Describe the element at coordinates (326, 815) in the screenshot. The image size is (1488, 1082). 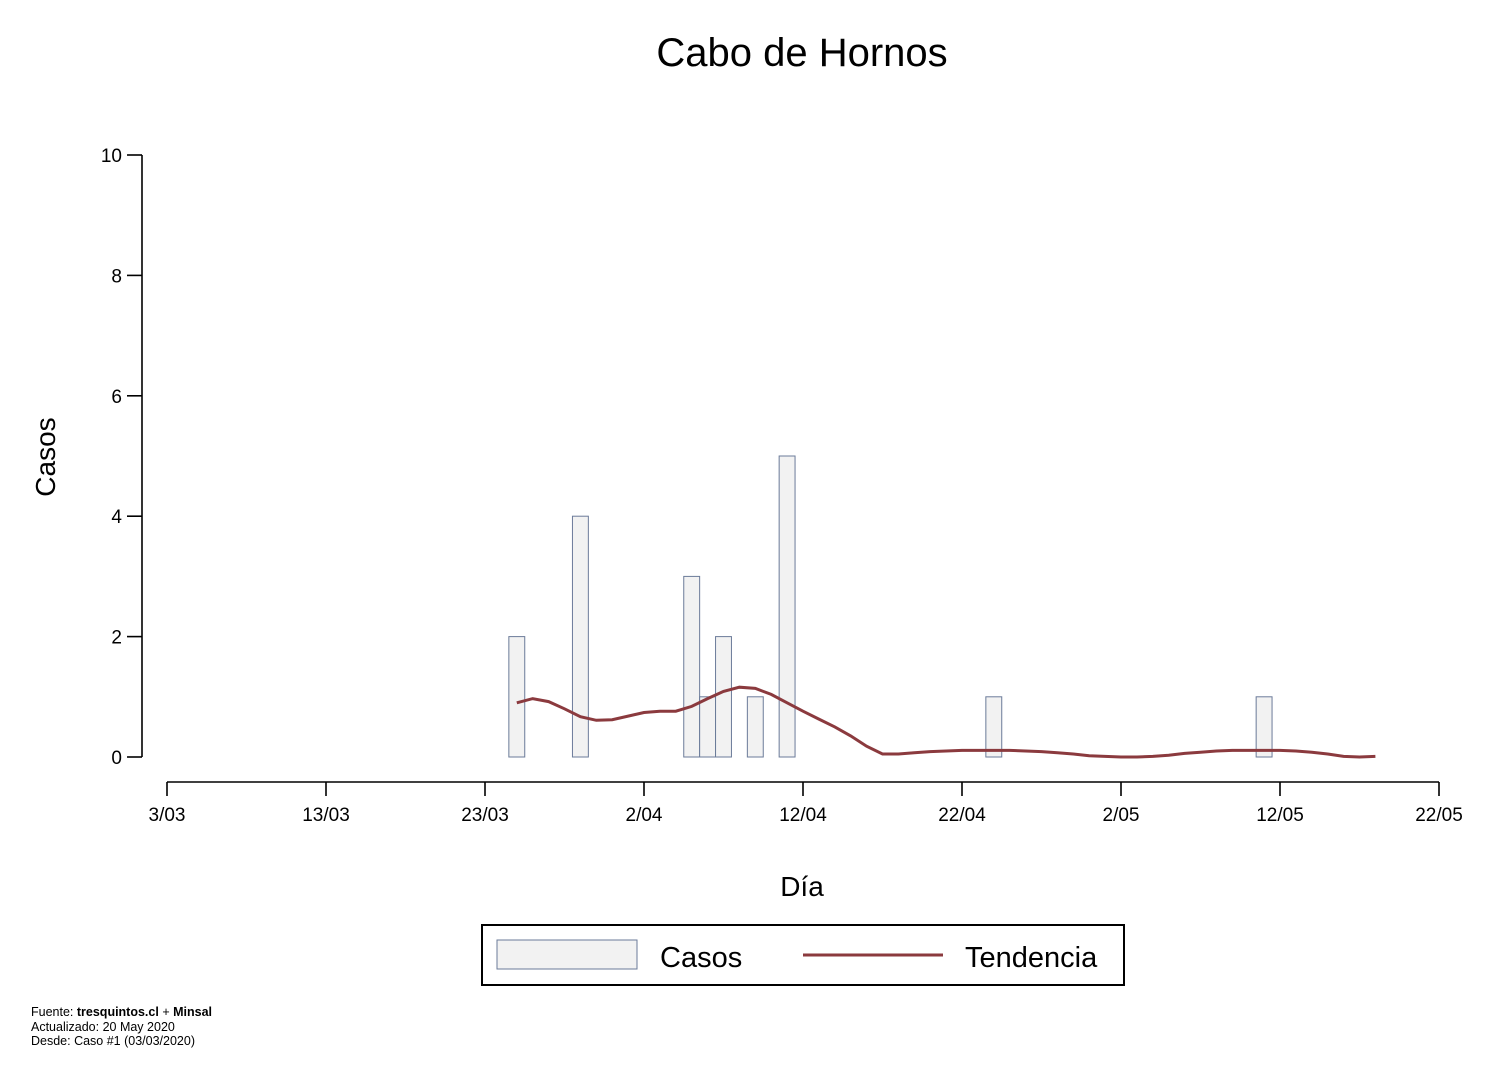
I see `x-tick-label: 13/03` at that location.